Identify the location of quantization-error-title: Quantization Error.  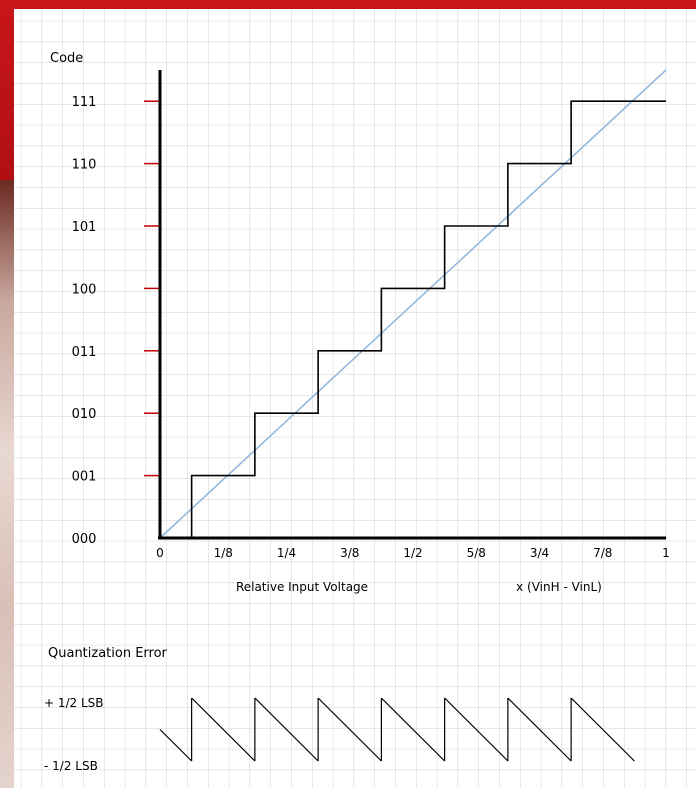
(108, 653).